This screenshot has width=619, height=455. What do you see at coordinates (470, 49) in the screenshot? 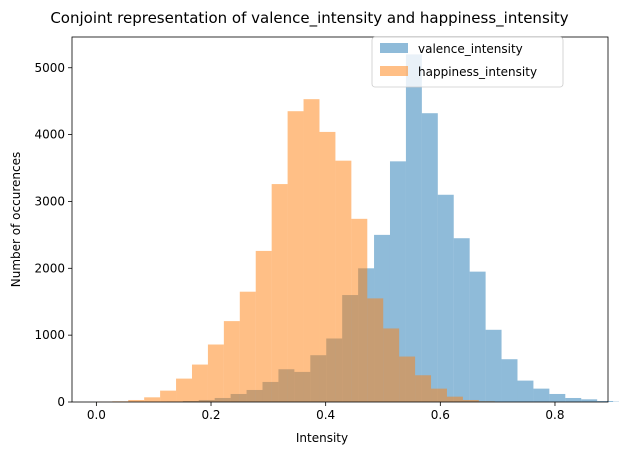
I see `legend-label-valence: valence_intensity` at bounding box center [470, 49].